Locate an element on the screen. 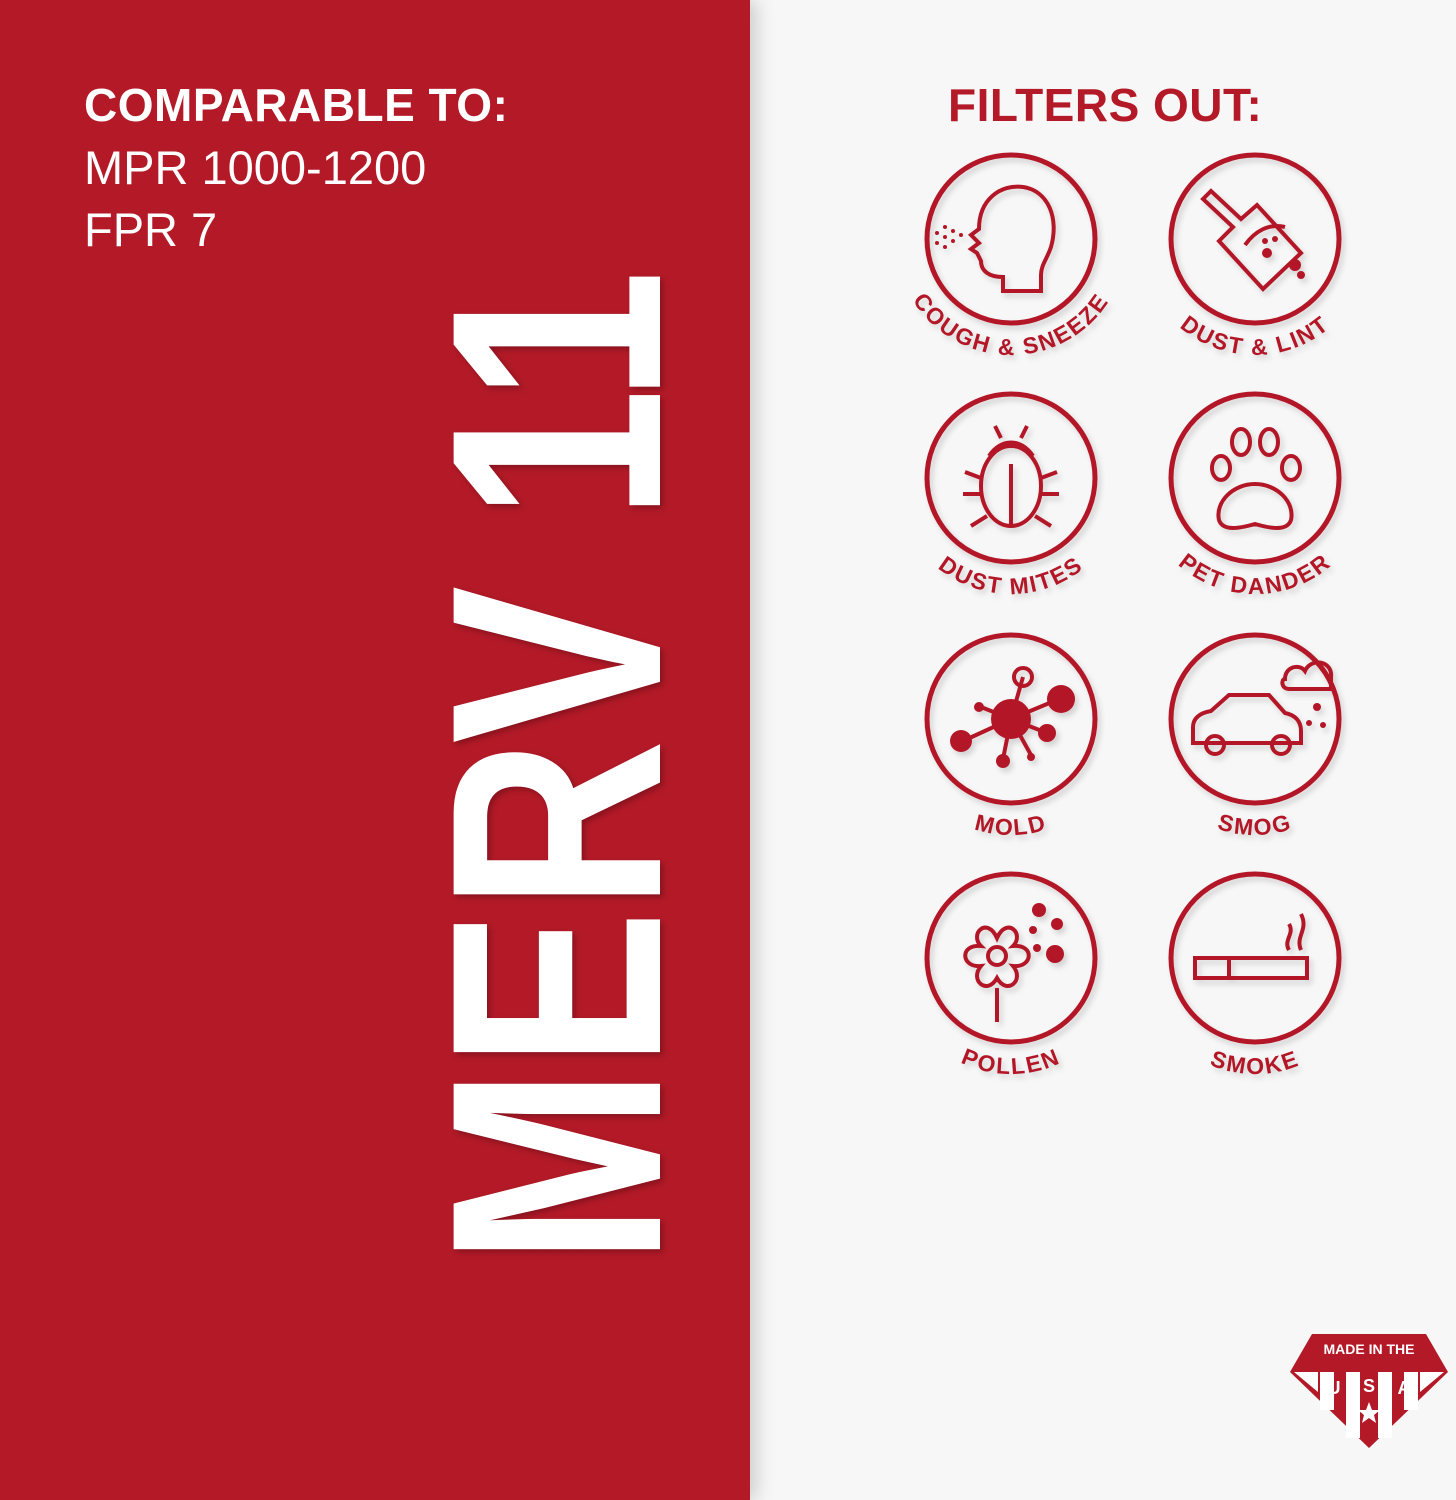 The image size is (1456, 1500). badge-letter-s: S is located at coordinates (1369, 1386).